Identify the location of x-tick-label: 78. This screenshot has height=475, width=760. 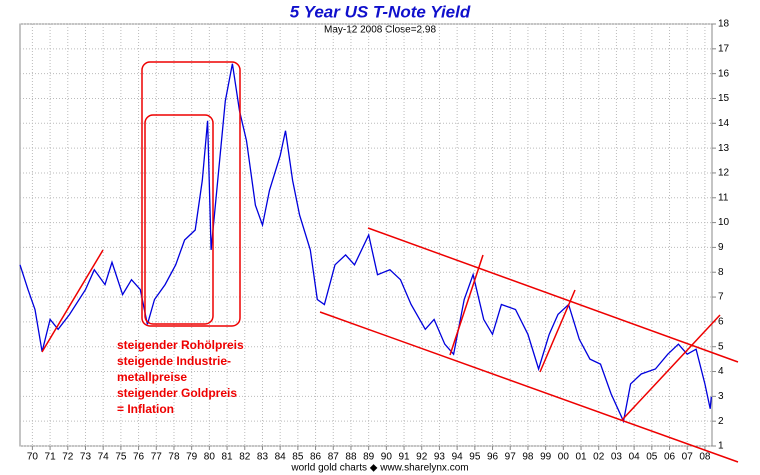
(174, 457).